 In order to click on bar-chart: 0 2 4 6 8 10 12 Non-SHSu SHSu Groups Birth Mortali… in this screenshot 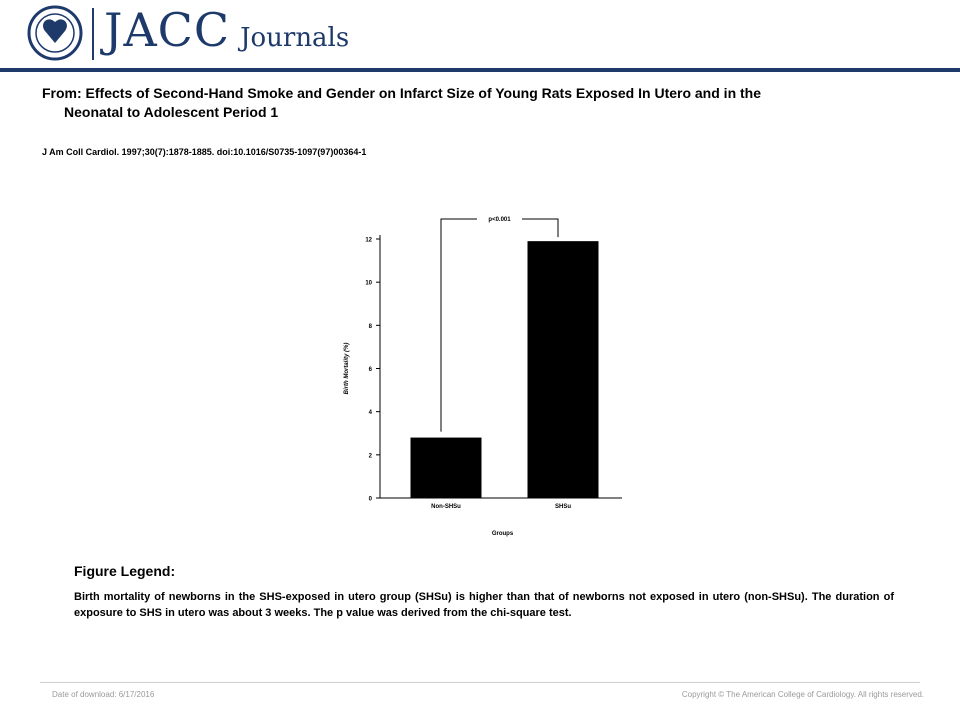, I will do `click(483, 377)`.